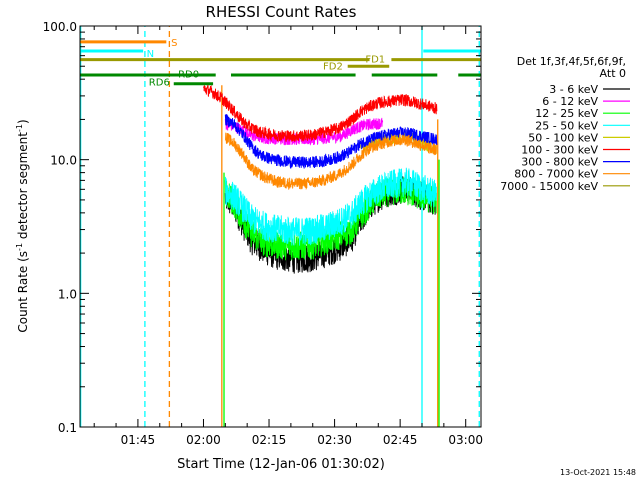 This screenshot has width=640, height=480. I want to click on footer-timestamp: 13-Oct-2021 15:48, so click(598, 472).